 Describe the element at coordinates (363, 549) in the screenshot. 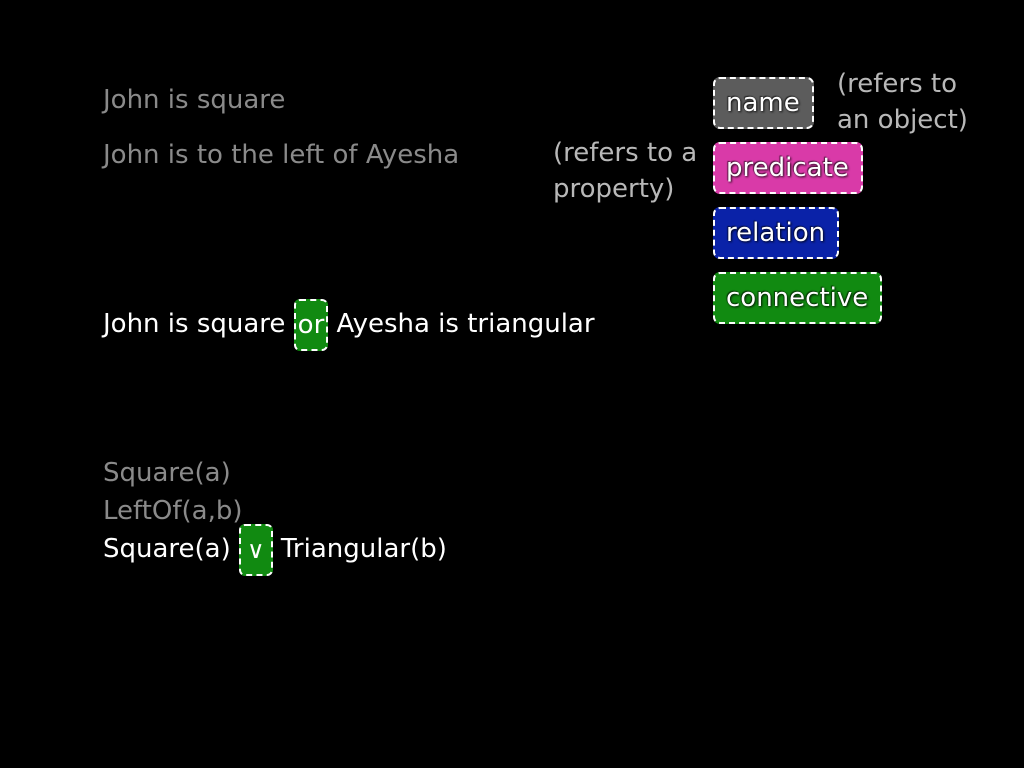

I see `formula-right-part: Triangular(b)` at that location.